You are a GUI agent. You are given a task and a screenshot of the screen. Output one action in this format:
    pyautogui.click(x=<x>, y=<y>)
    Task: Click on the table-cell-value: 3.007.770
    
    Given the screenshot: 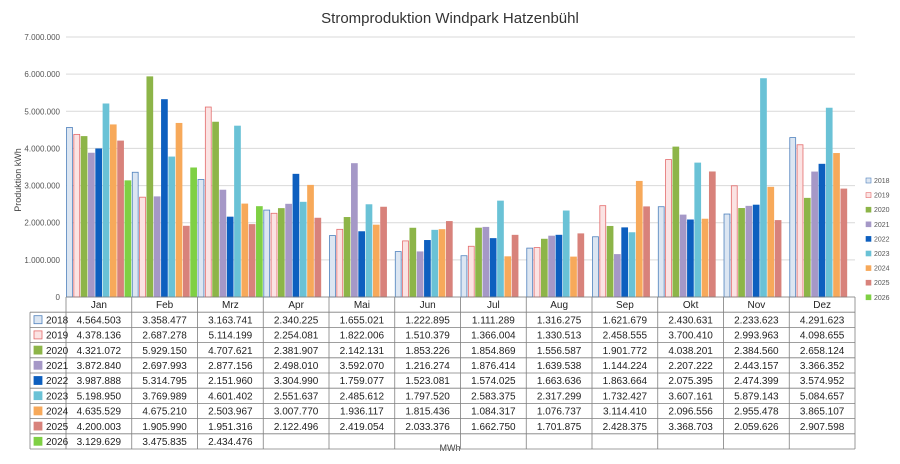 What is the action you would take?
    pyautogui.click(x=296, y=412)
    